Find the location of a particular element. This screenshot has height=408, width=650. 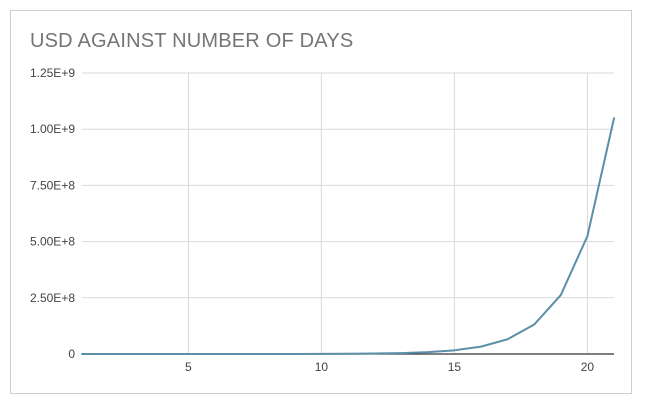

y-tick-label: 5.00E+8 is located at coordinates (52, 242).